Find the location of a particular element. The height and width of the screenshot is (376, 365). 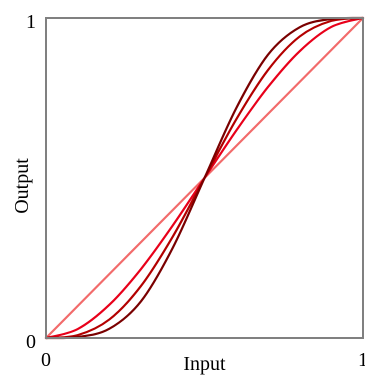

y-tick-label: 1 is located at coordinates (31, 22).